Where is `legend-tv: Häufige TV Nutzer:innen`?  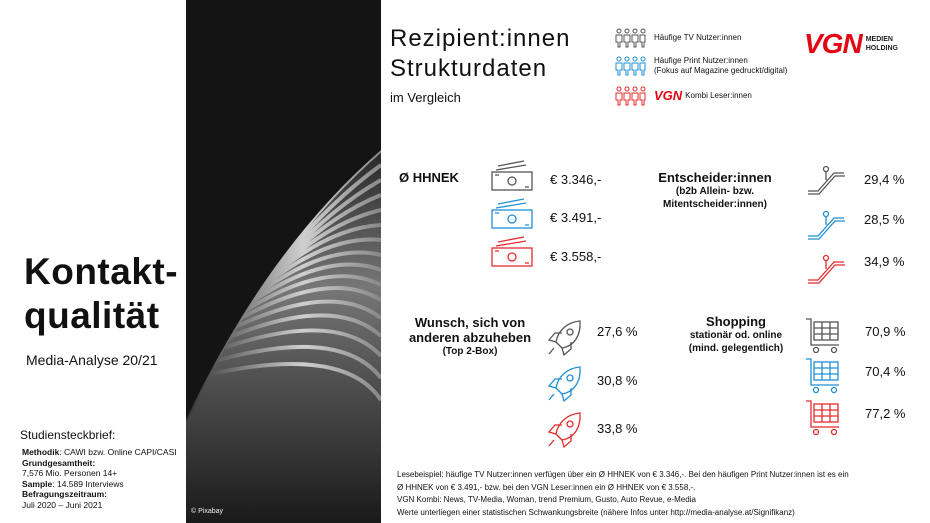
legend-tv: Häufige TV Nutzer:innen is located at coordinates (677, 38).